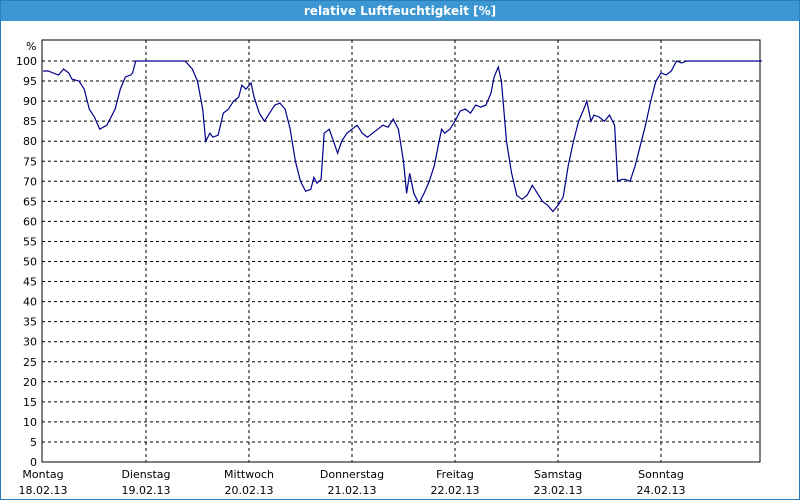 Image resolution: width=800 pixels, height=500 pixels. Describe the element at coordinates (30, 262) in the screenshot. I see `y-tick-label: 50` at that location.